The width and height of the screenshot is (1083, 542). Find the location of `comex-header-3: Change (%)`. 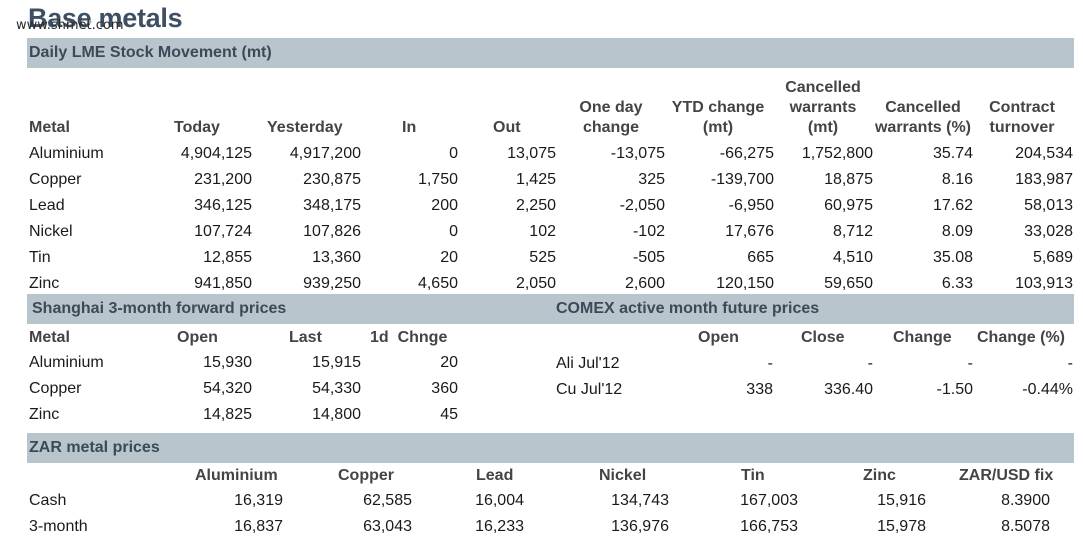

comex-header-3: Change (%) is located at coordinates (1021, 337).